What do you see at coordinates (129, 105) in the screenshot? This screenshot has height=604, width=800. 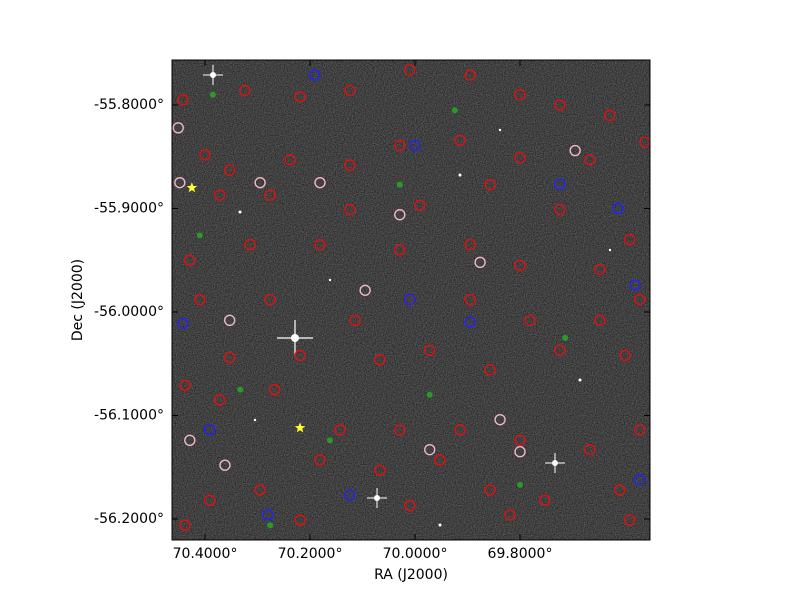 I see `y-tick-label: -55.8000°` at bounding box center [129, 105].